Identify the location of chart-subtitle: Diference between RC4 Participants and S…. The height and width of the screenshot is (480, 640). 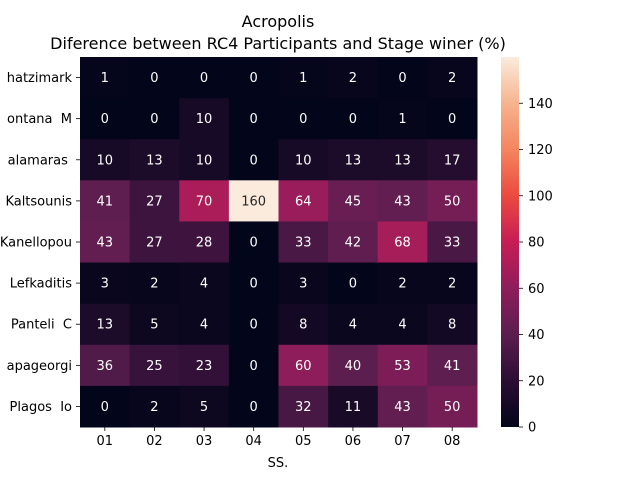
(278, 43).